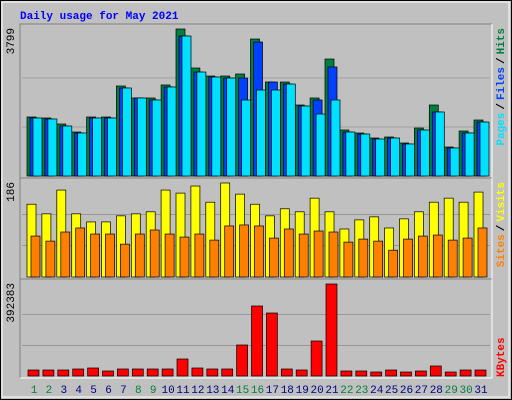 Image resolution: width=512 pixels, height=400 pixels. What do you see at coordinates (287, 391) in the screenshot?
I see `x-tick-label: 18` at bounding box center [287, 391].